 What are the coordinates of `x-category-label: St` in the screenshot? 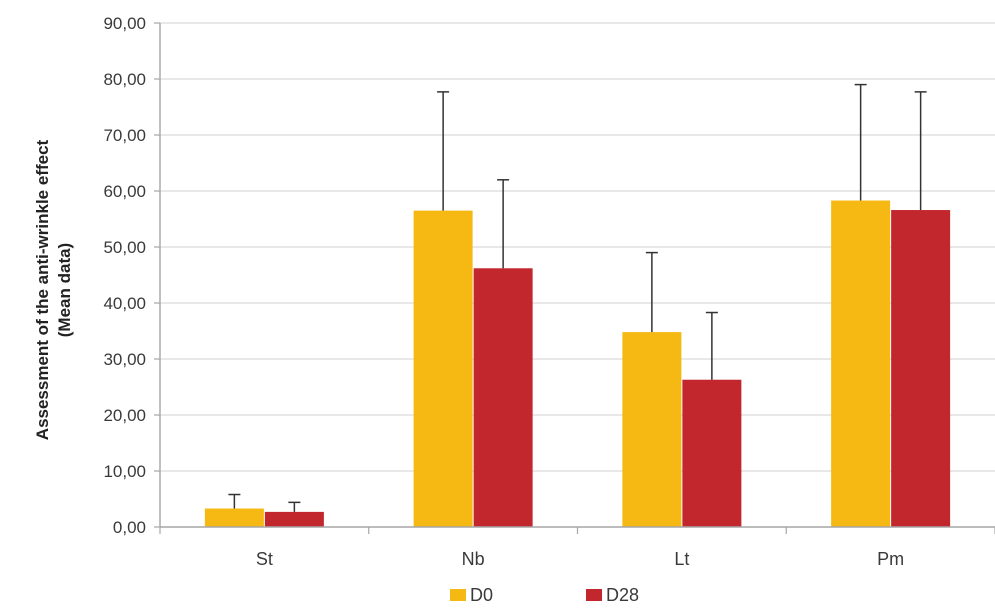 It's located at (264, 559).